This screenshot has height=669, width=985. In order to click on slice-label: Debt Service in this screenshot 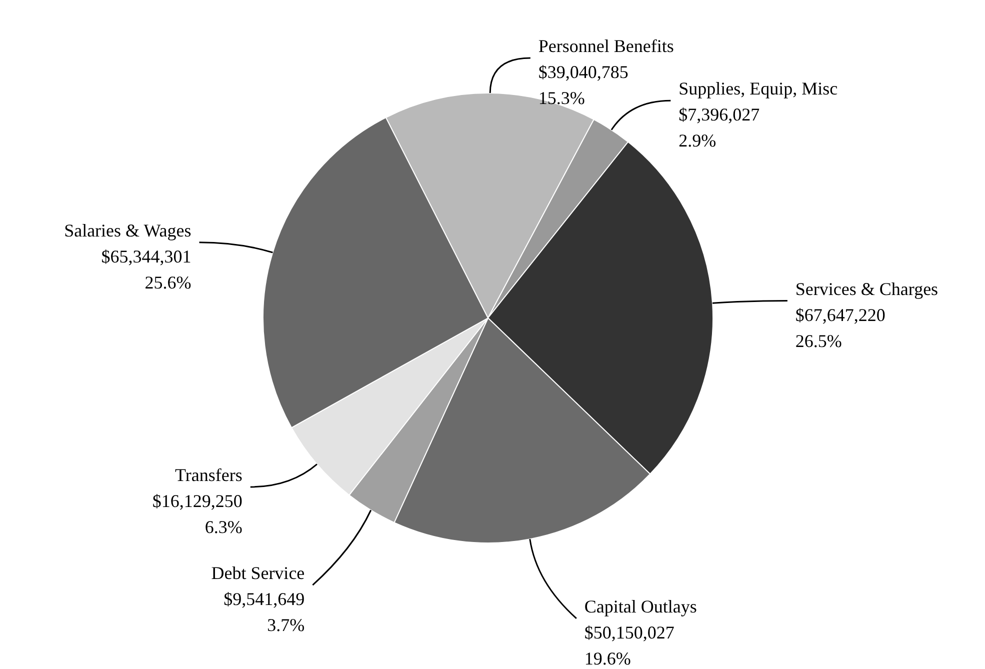, I will do `click(258, 573)`.